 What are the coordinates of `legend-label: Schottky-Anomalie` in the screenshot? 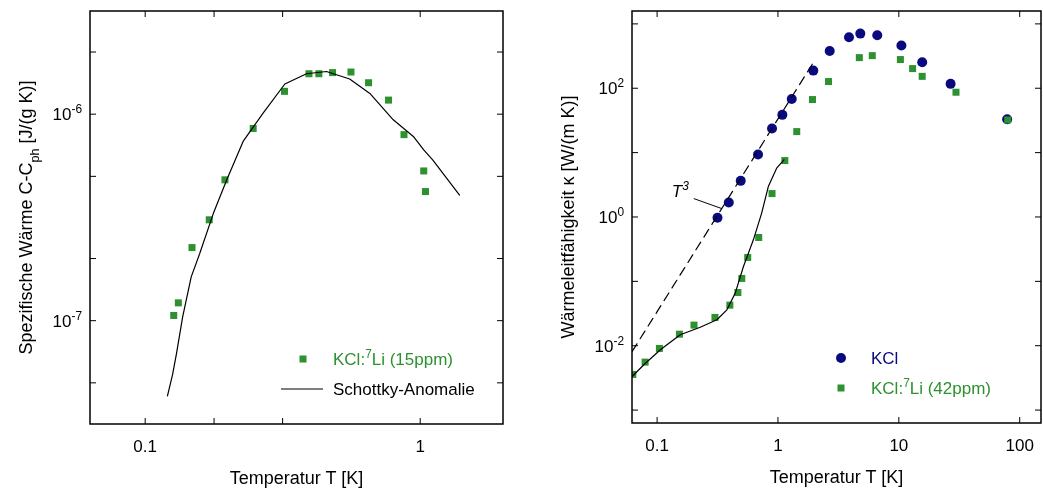 It's located at (404, 389).